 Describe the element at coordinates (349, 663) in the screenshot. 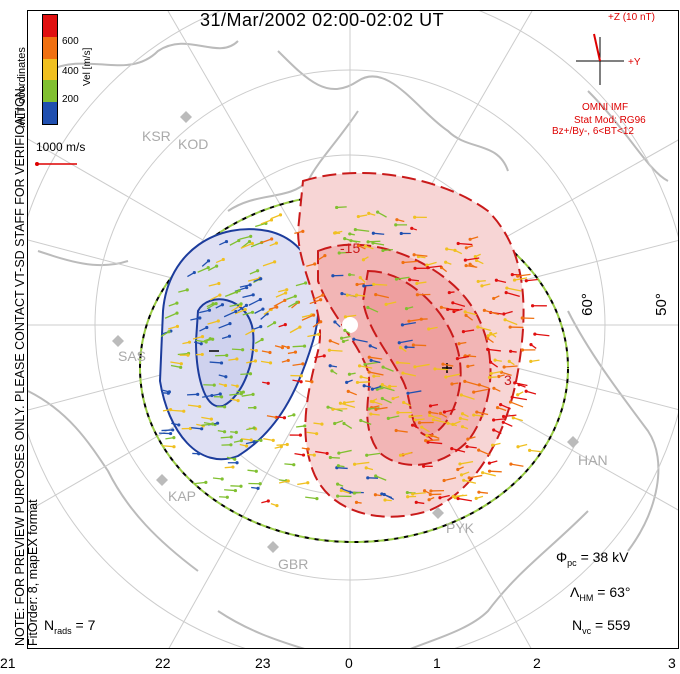

I see `mlt-label-0: 0` at that location.